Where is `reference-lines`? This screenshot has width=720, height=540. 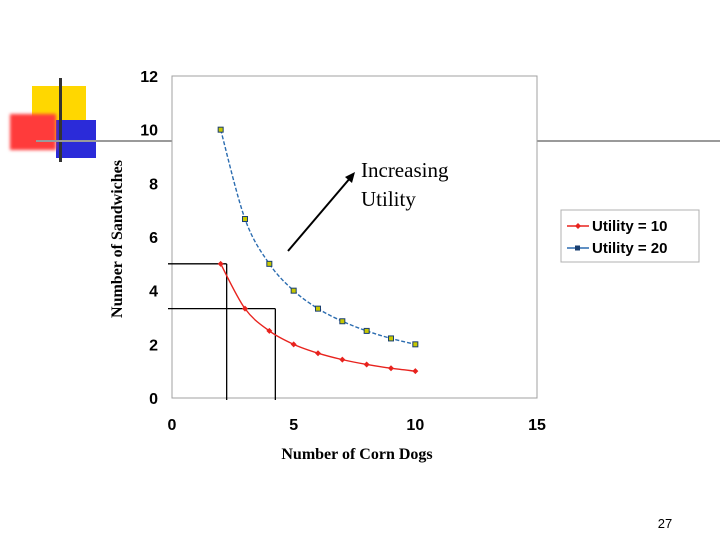
reference-lines is located at coordinates (222, 331).